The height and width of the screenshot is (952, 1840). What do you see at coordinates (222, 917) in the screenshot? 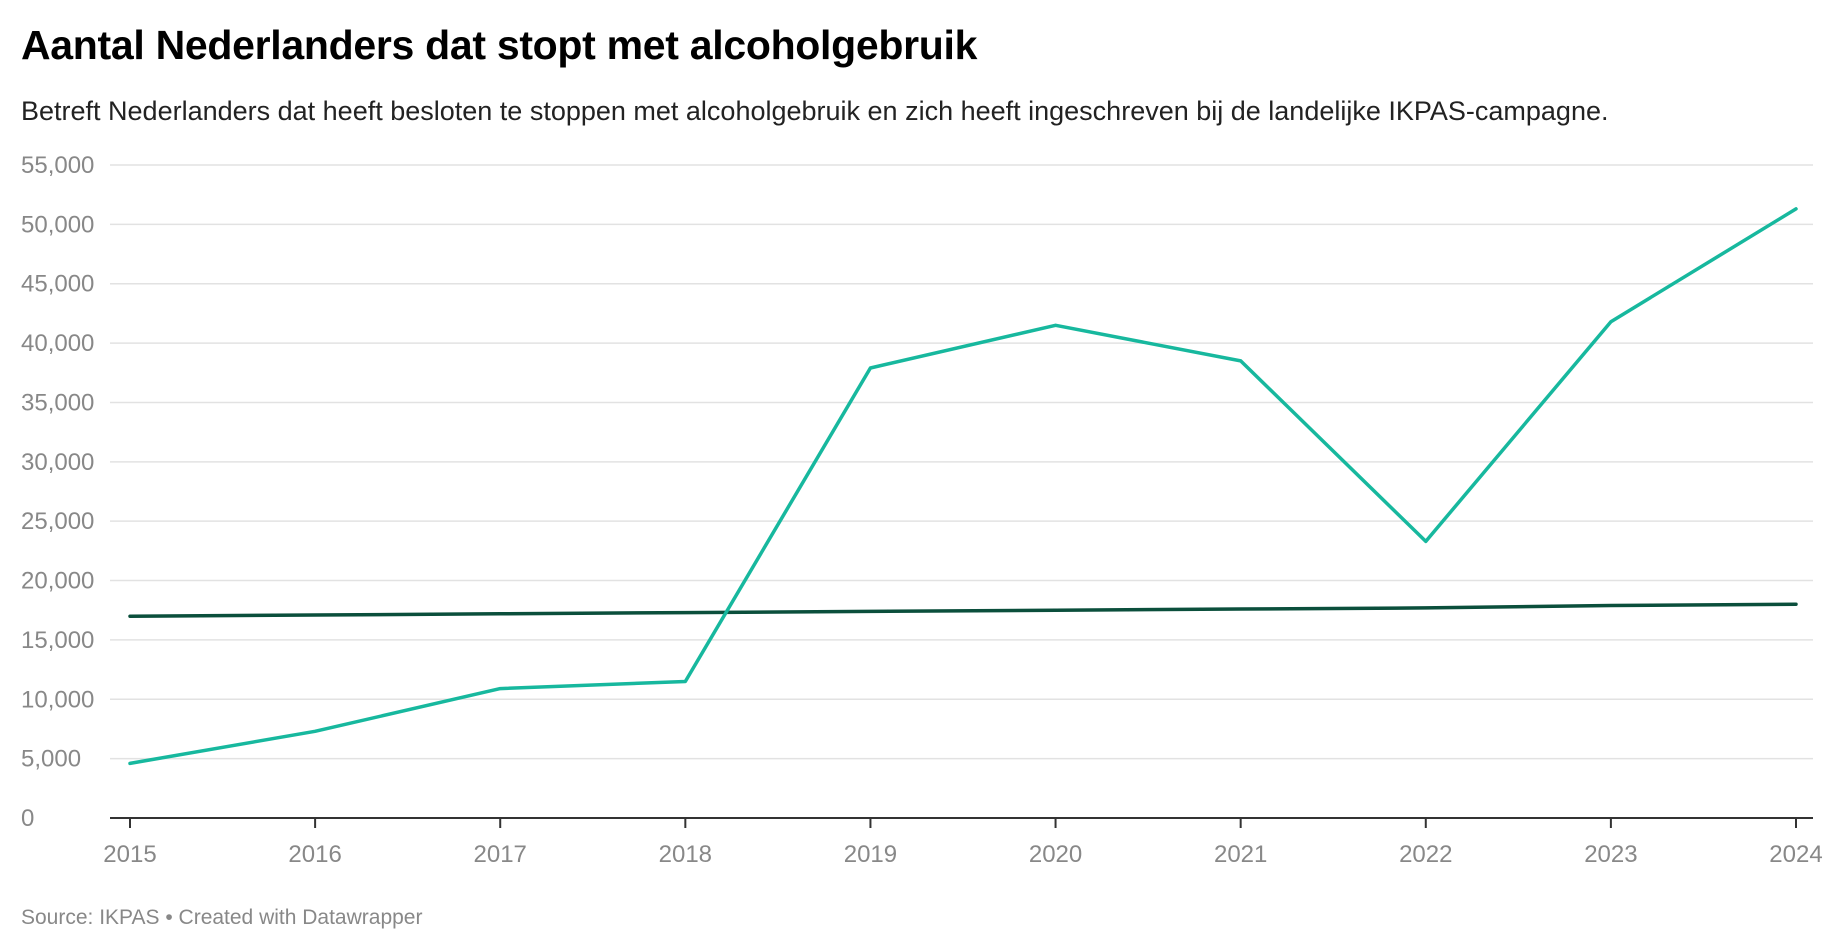
I see `source-footer: Source: IKPAS • Created with Datawrapper` at bounding box center [222, 917].